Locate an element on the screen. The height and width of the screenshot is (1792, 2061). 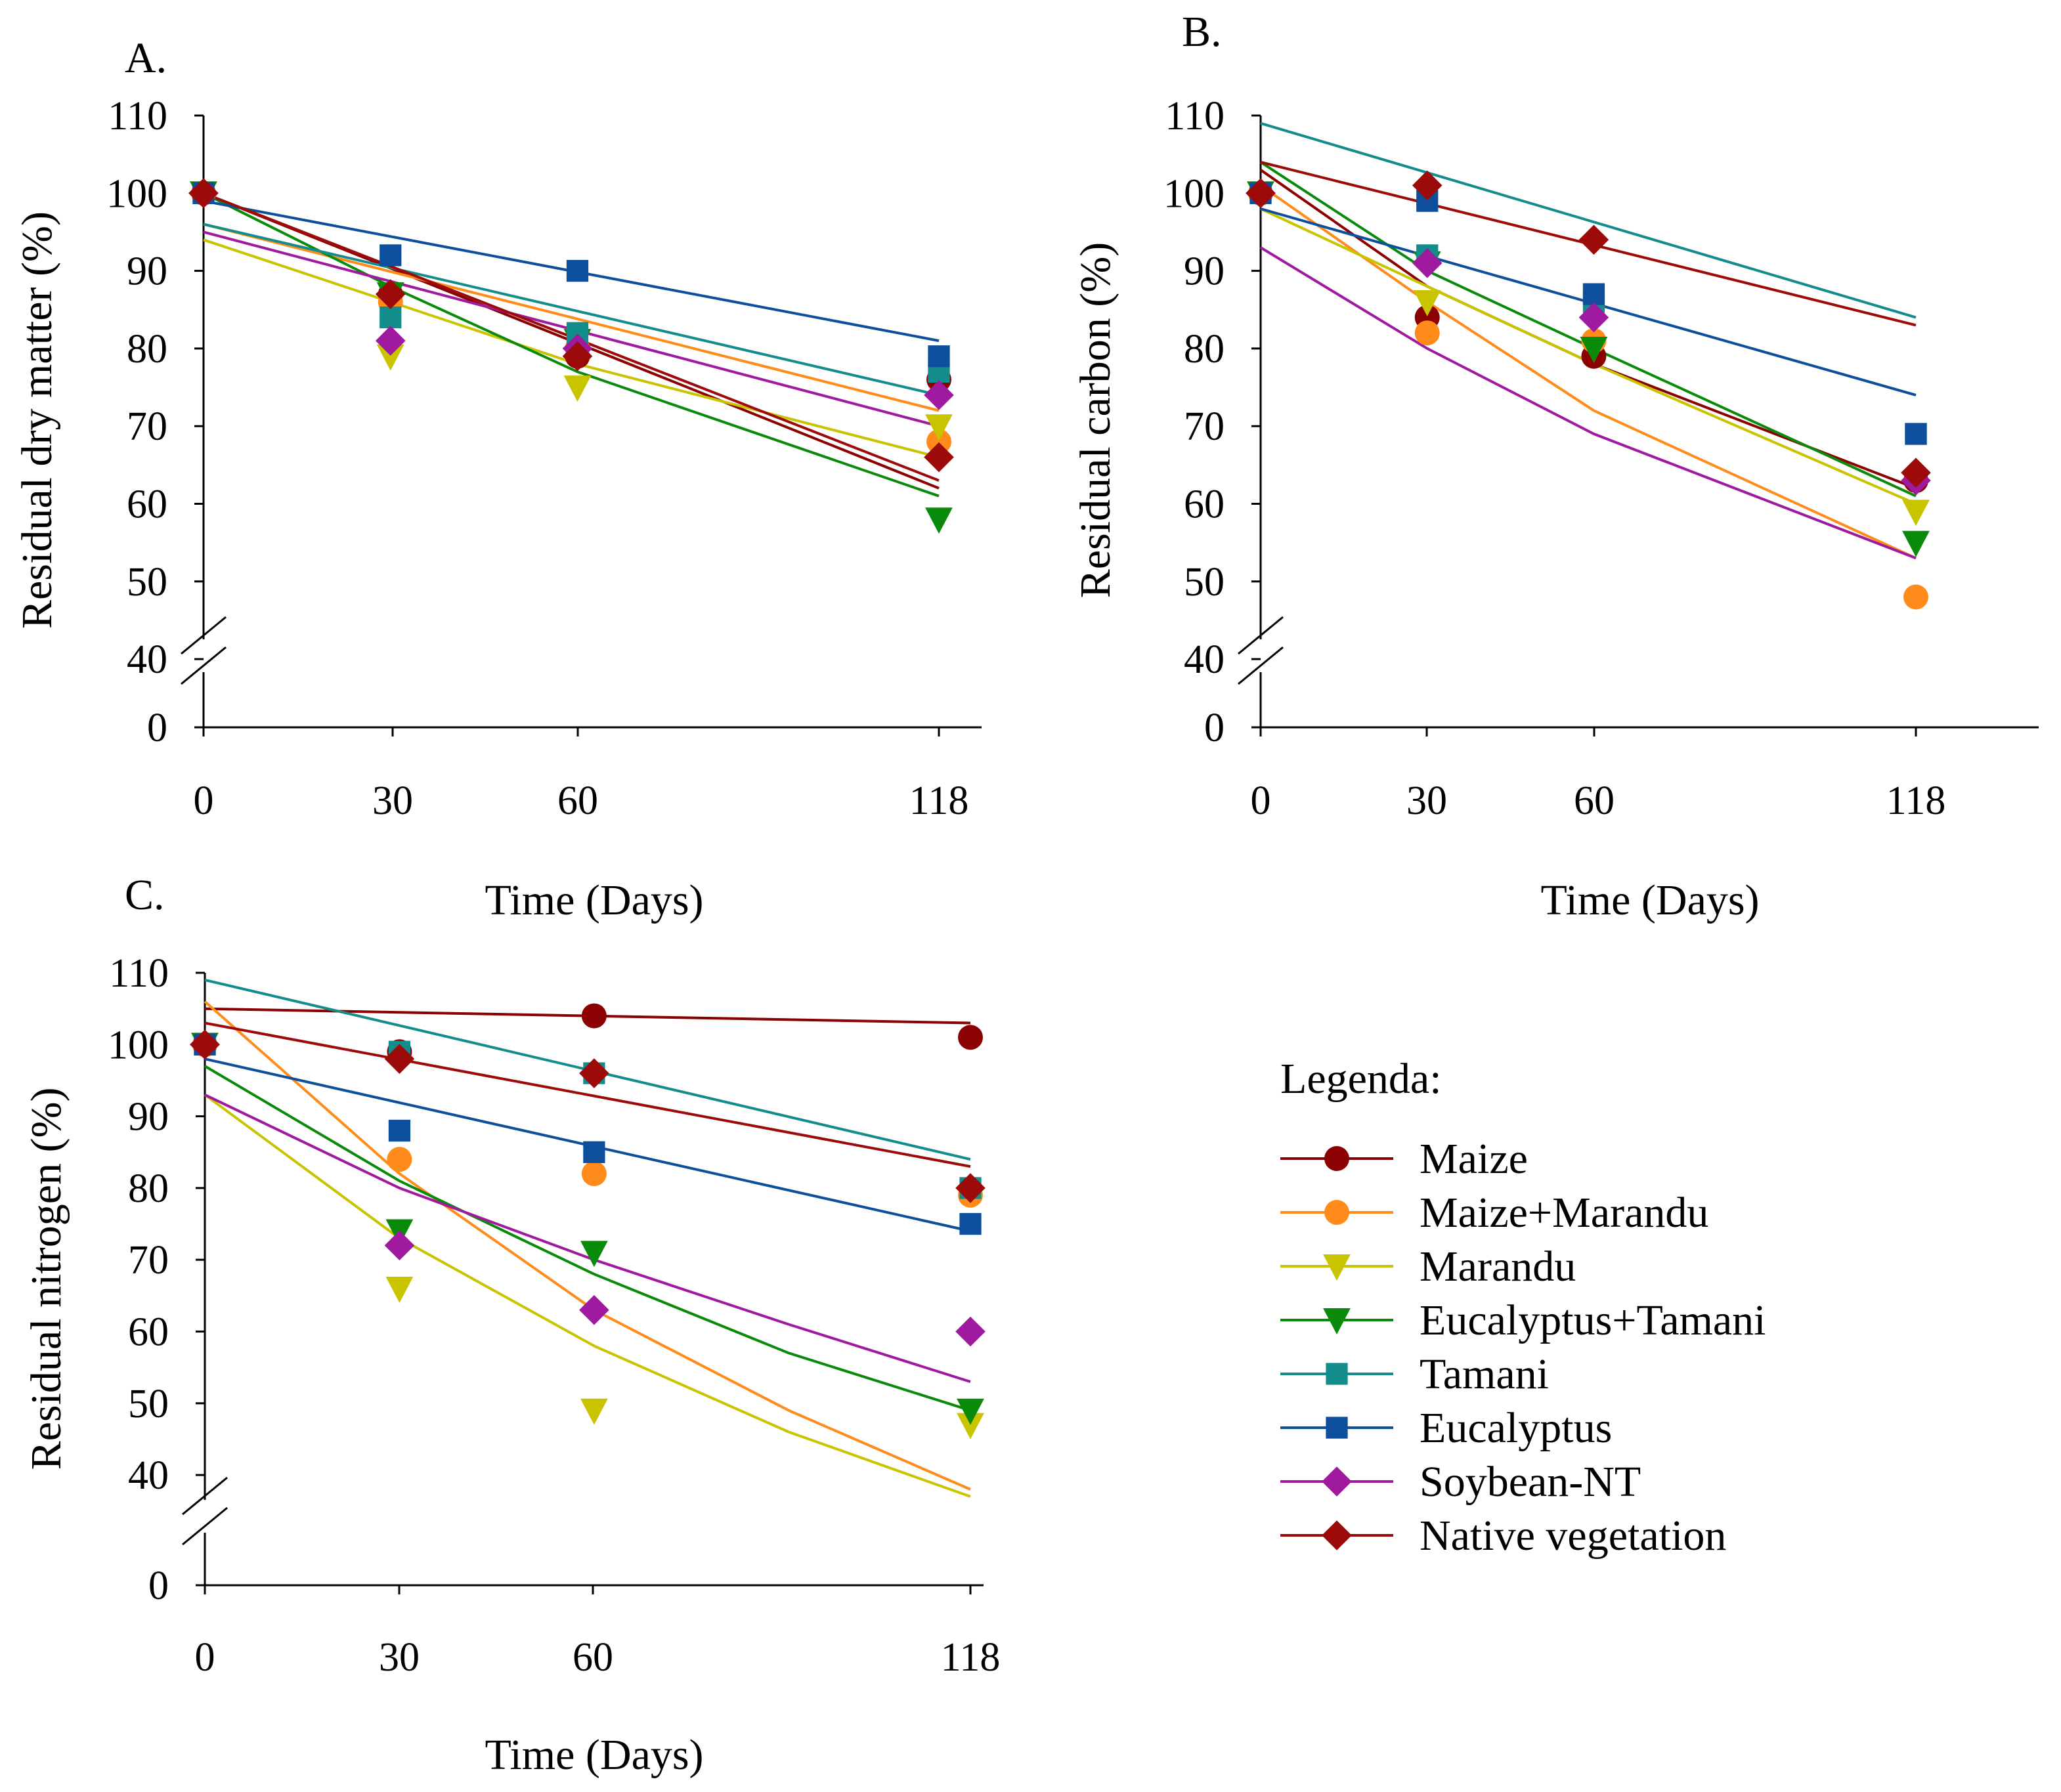
panel-c-trend-native-vegetation is located at coordinates (587, 1094).